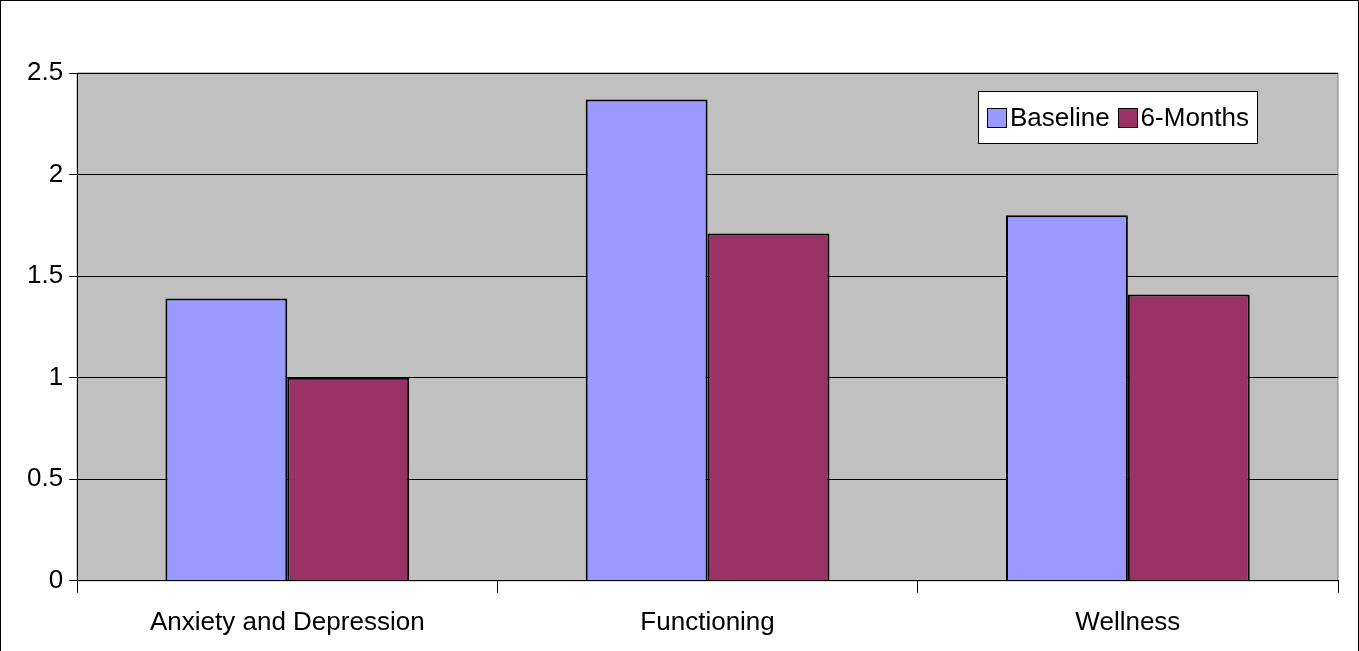  Describe the element at coordinates (1194, 117) in the screenshot. I see `legend-label: 6-Months` at that location.